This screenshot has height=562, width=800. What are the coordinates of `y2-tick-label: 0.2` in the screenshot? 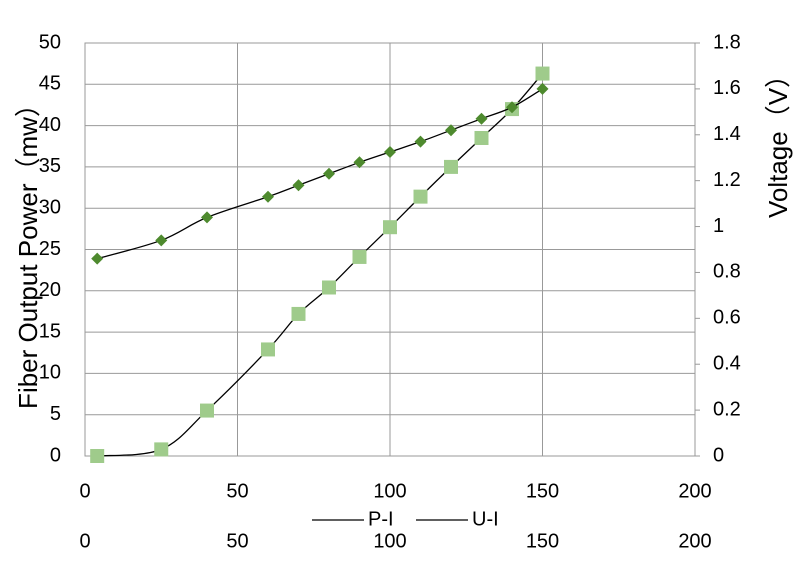 It's located at (727, 409).